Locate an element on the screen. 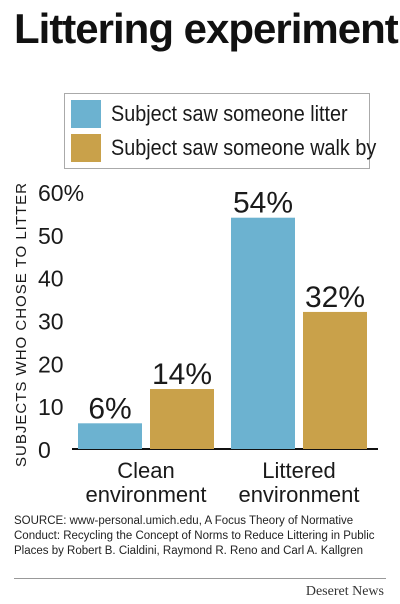 The image size is (400, 604). legend-item-saw-litter: Subject saw someone litter is located at coordinates (222, 114).